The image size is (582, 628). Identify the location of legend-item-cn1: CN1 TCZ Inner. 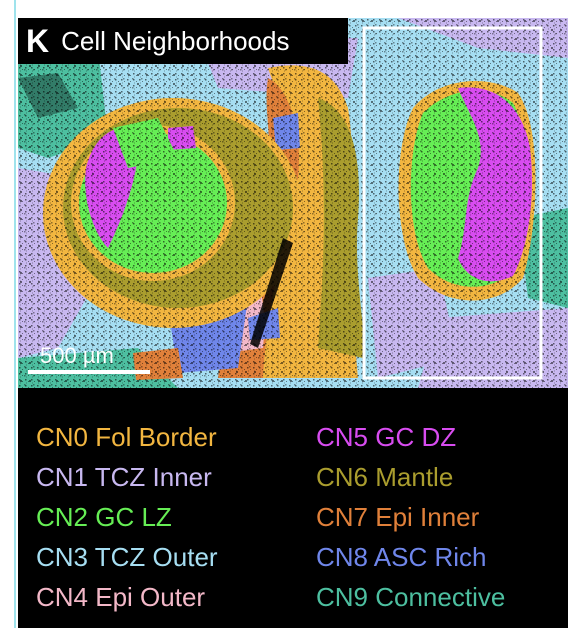
(124, 477).